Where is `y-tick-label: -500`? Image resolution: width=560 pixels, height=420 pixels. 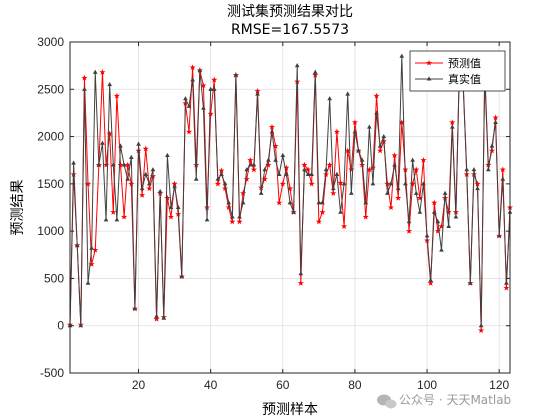 y-tick-label: -500 is located at coordinates (52, 373).